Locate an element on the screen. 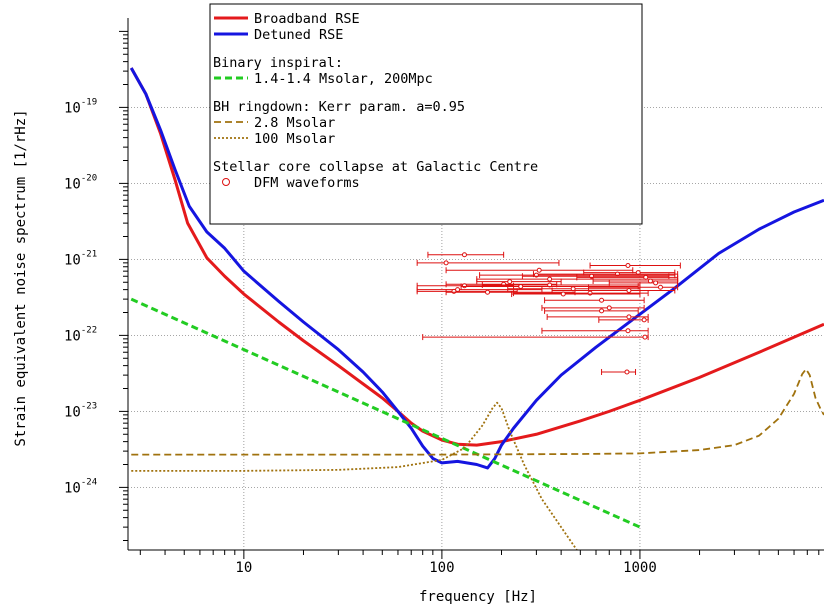 The image size is (824, 607). x-tick-label: 100 is located at coordinates (441, 568).